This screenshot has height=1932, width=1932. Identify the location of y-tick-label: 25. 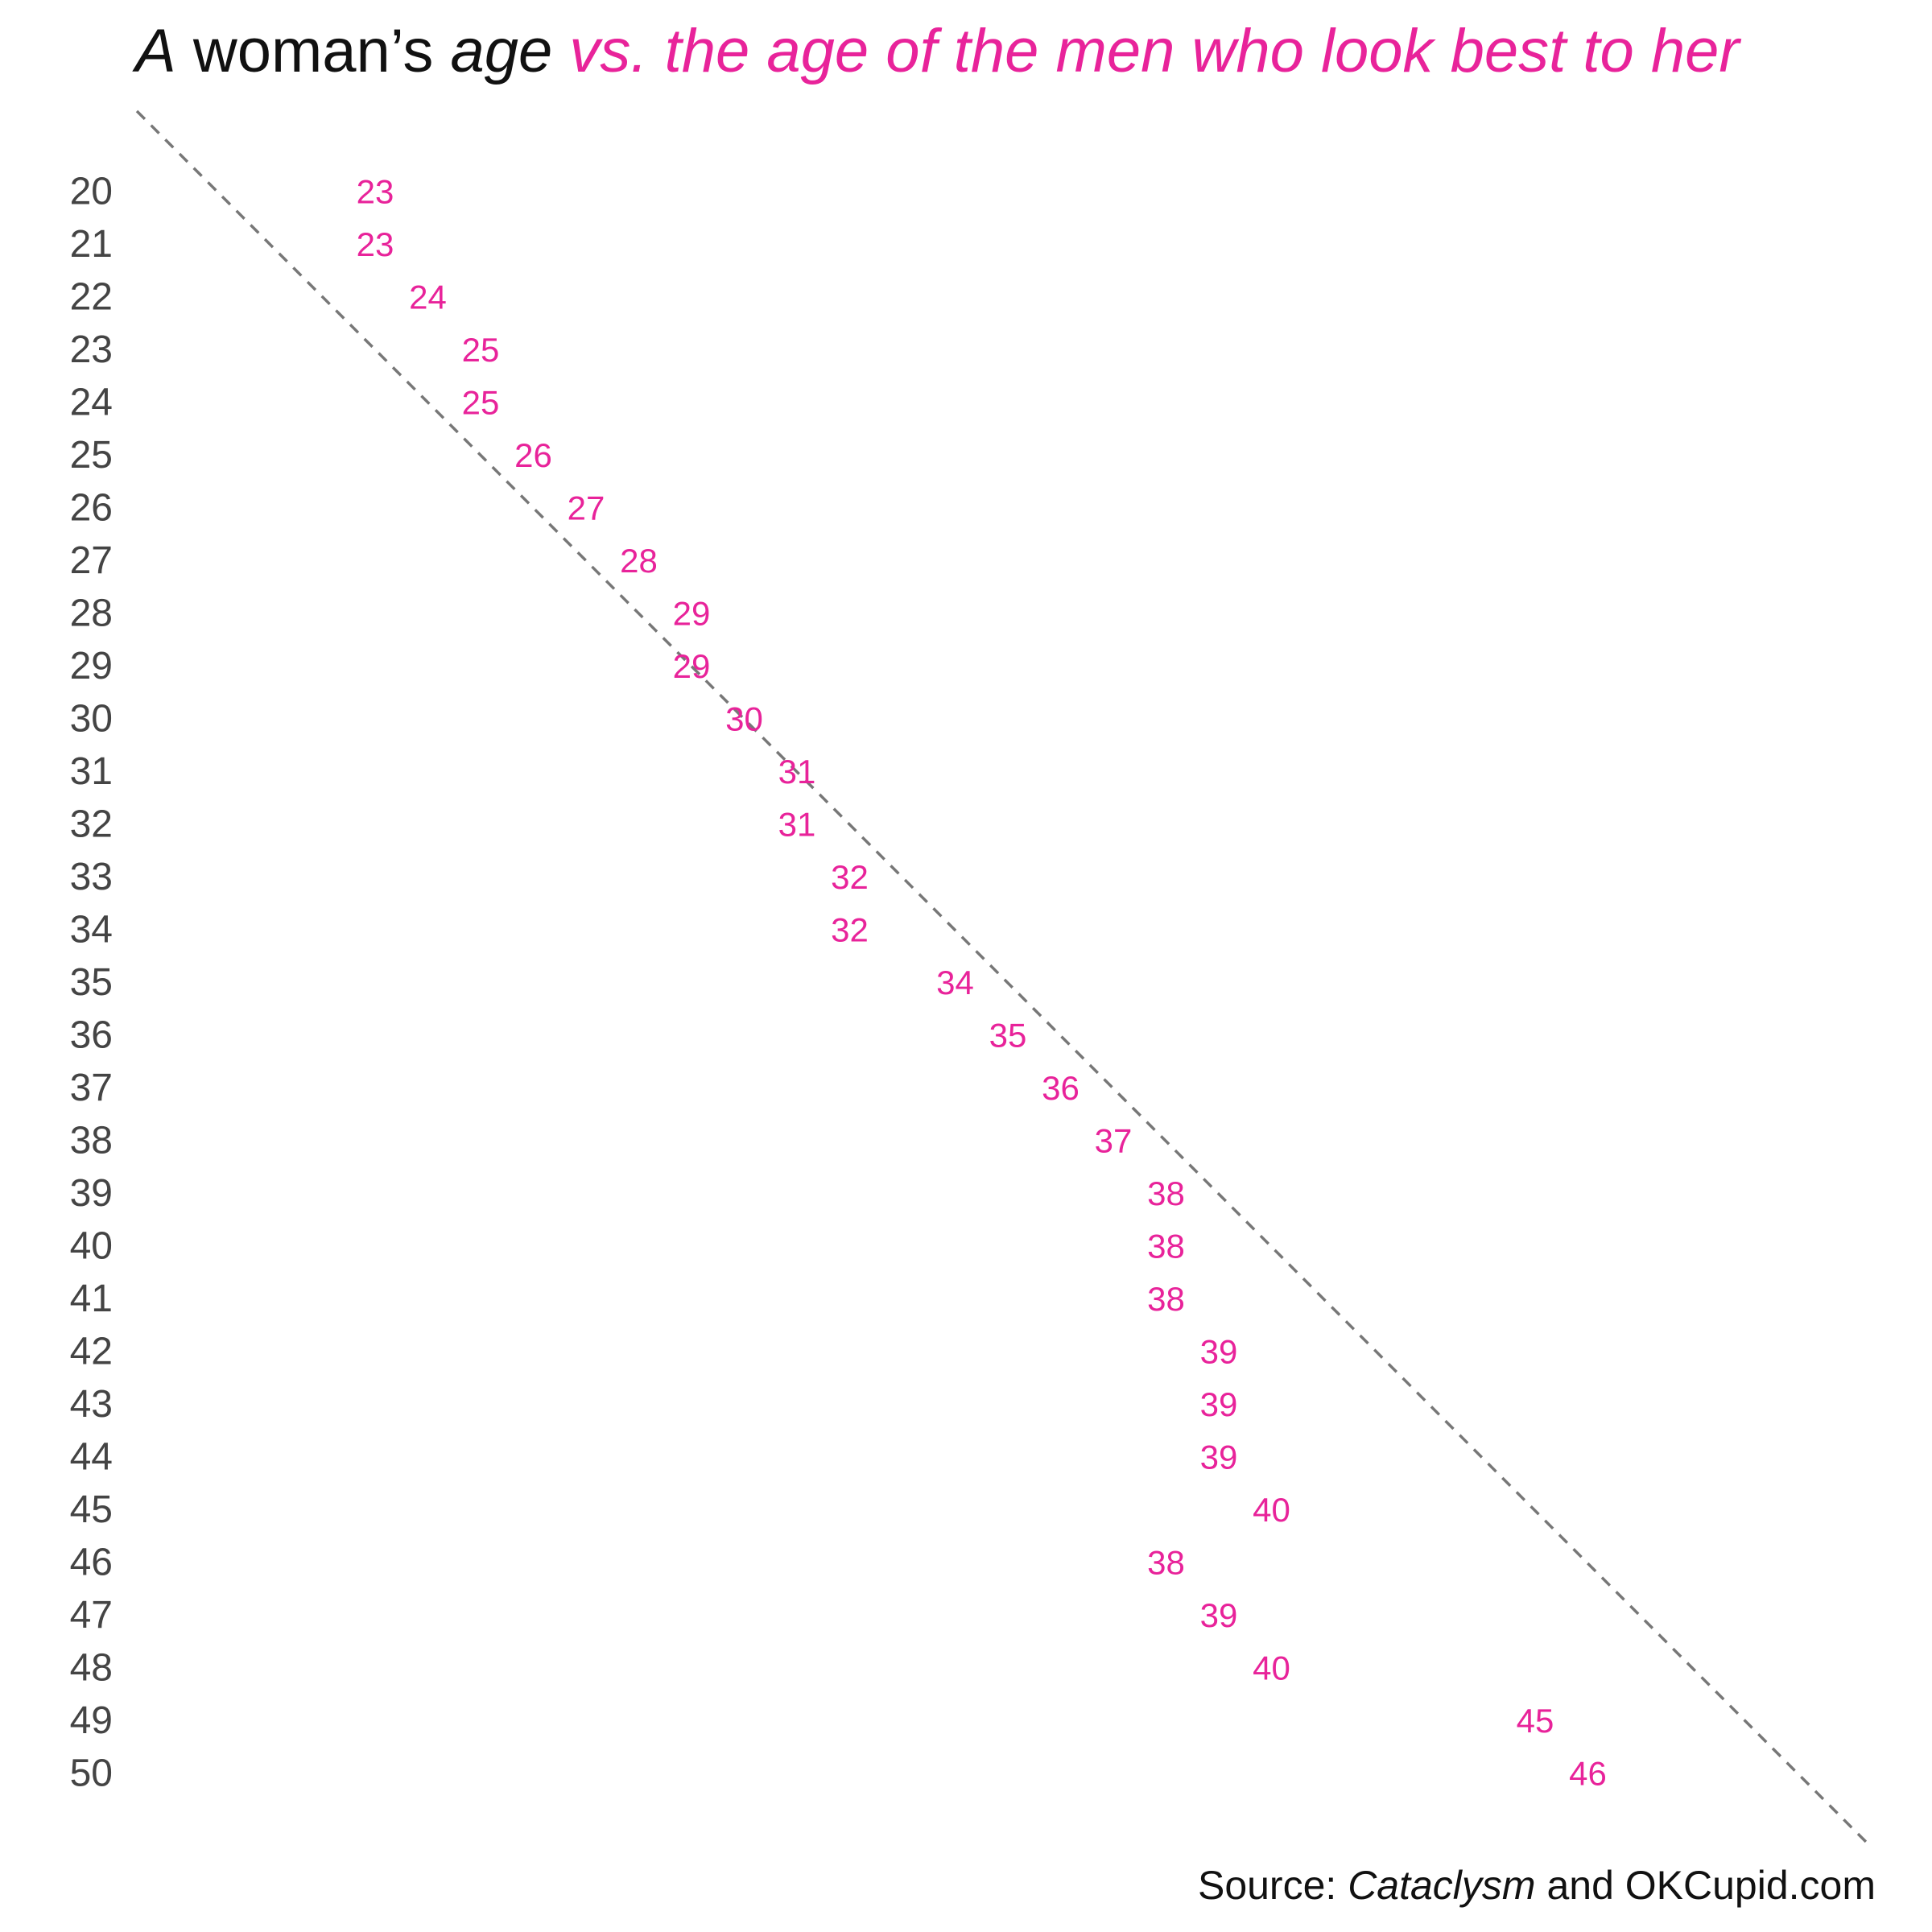
(91, 455).